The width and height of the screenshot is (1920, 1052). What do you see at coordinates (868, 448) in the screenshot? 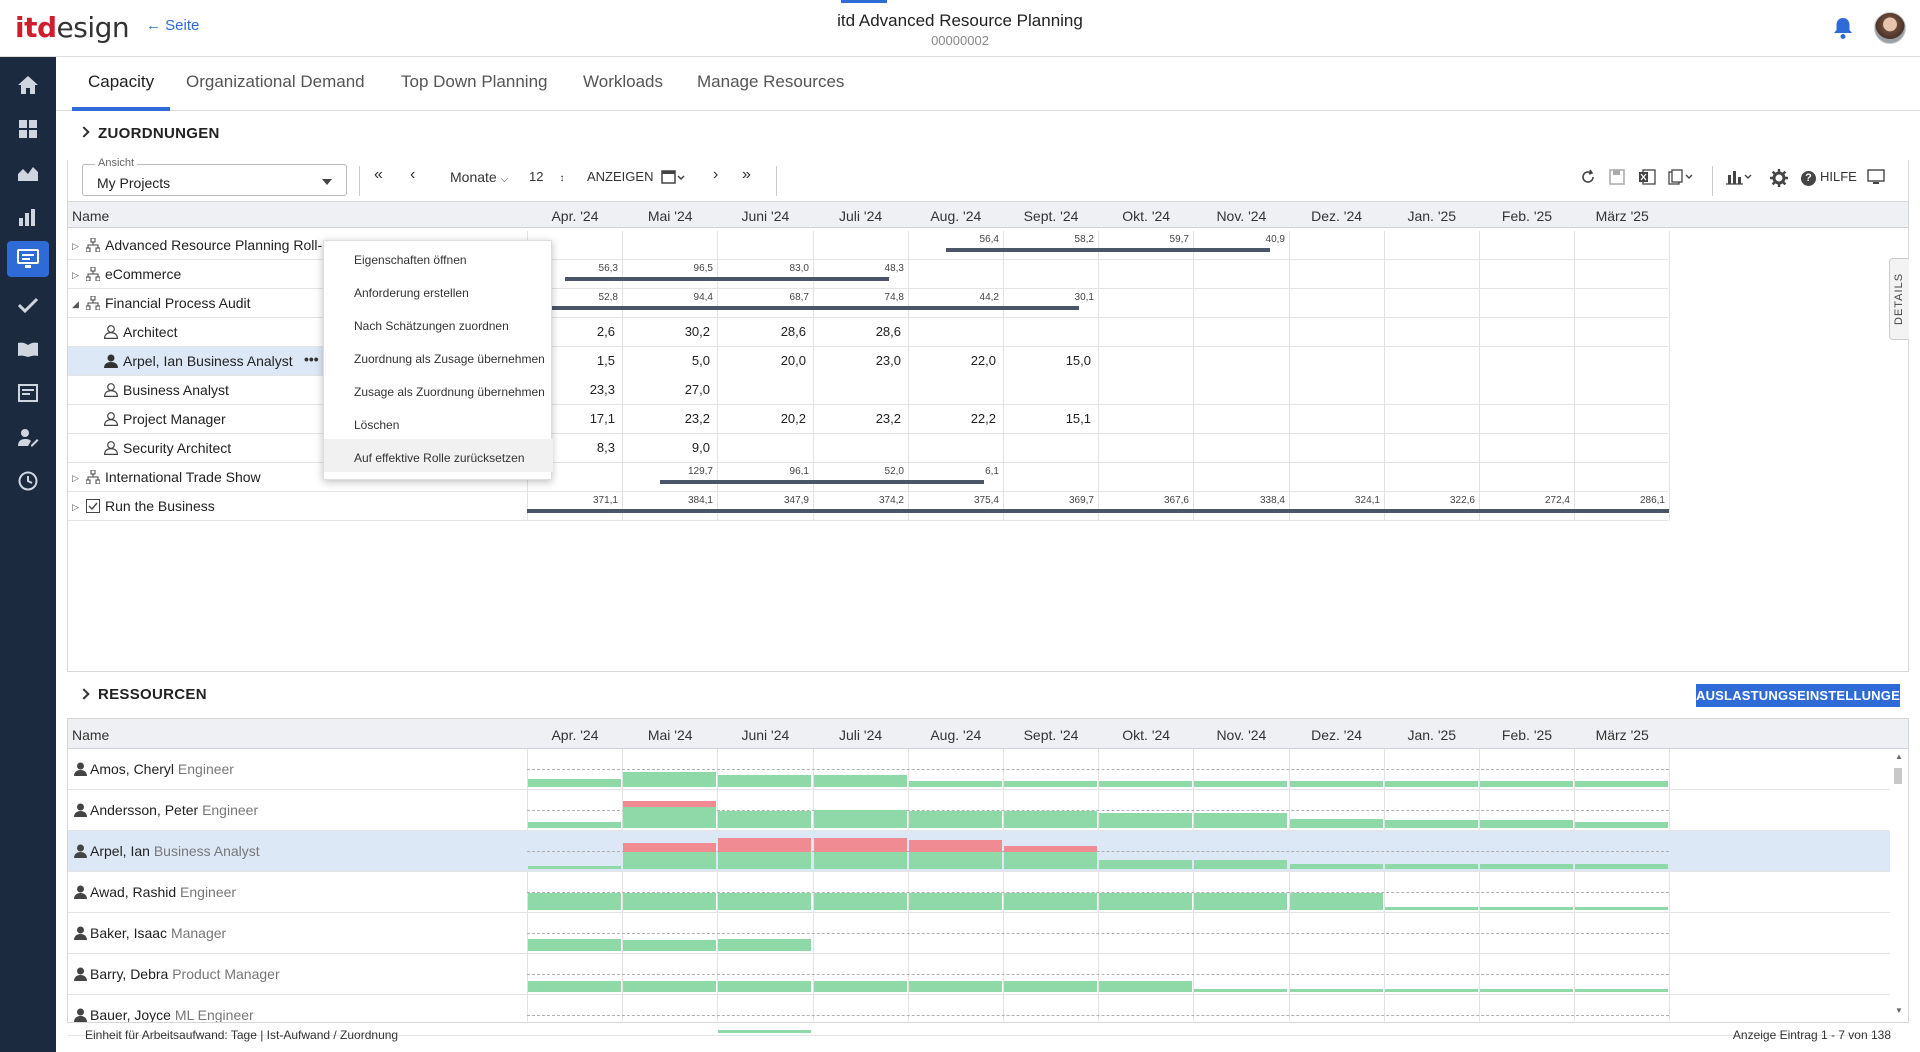
I see `assignment-row: Security Architect` at bounding box center [868, 448].